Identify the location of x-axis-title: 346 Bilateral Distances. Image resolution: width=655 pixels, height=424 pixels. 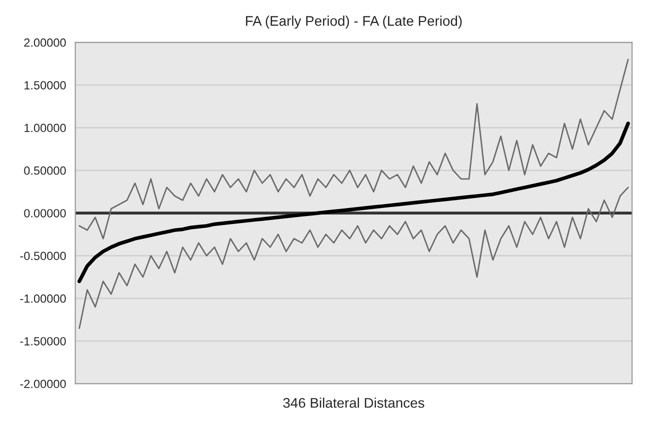
(353, 403).